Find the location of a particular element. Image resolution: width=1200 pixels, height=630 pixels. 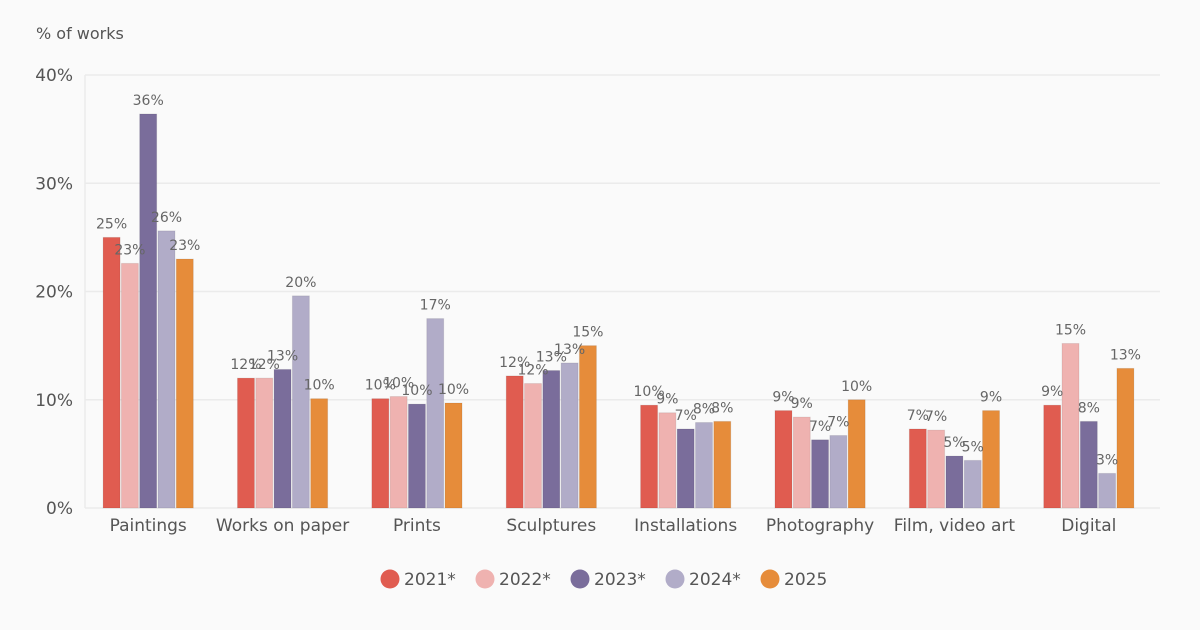

bar-2023-prints is located at coordinates (416, 456).